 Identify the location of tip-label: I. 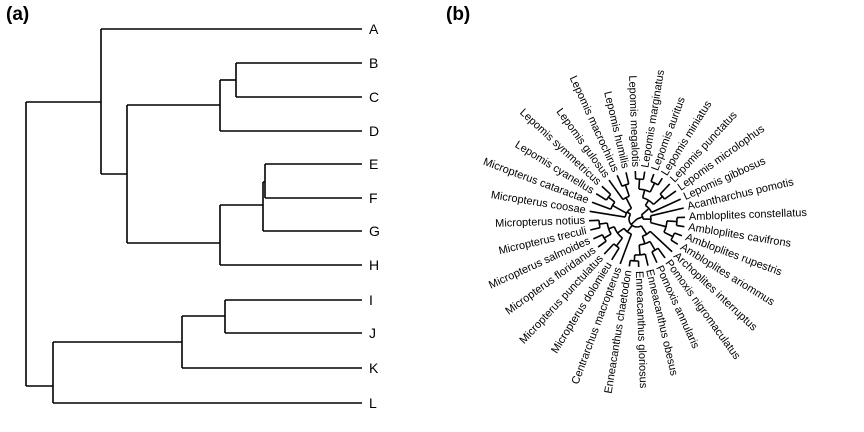
(371, 300).